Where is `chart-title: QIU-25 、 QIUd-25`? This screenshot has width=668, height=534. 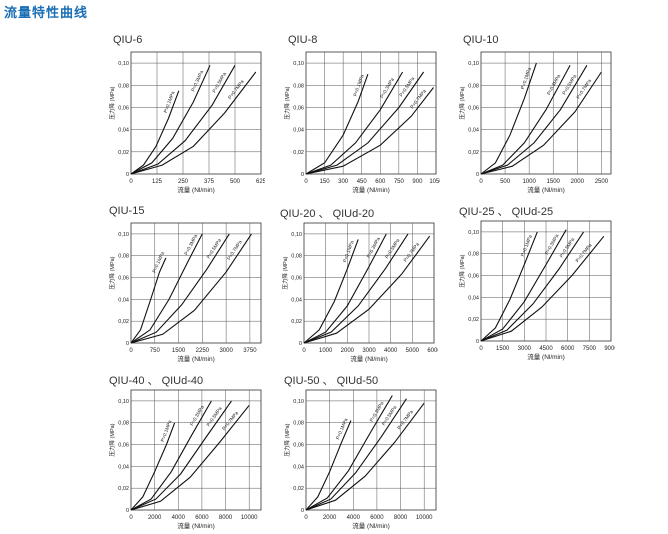
chart-title: QIU-25 、 QIUd-25 is located at coordinates (506, 212).